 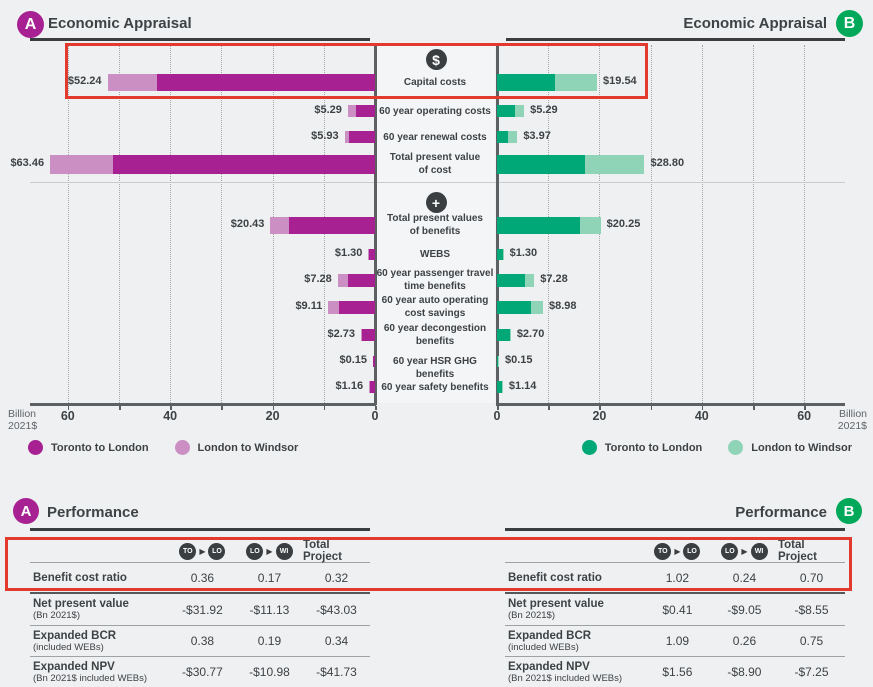 I want to click on performance-b-title: Performance, so click(x=781, y=512).